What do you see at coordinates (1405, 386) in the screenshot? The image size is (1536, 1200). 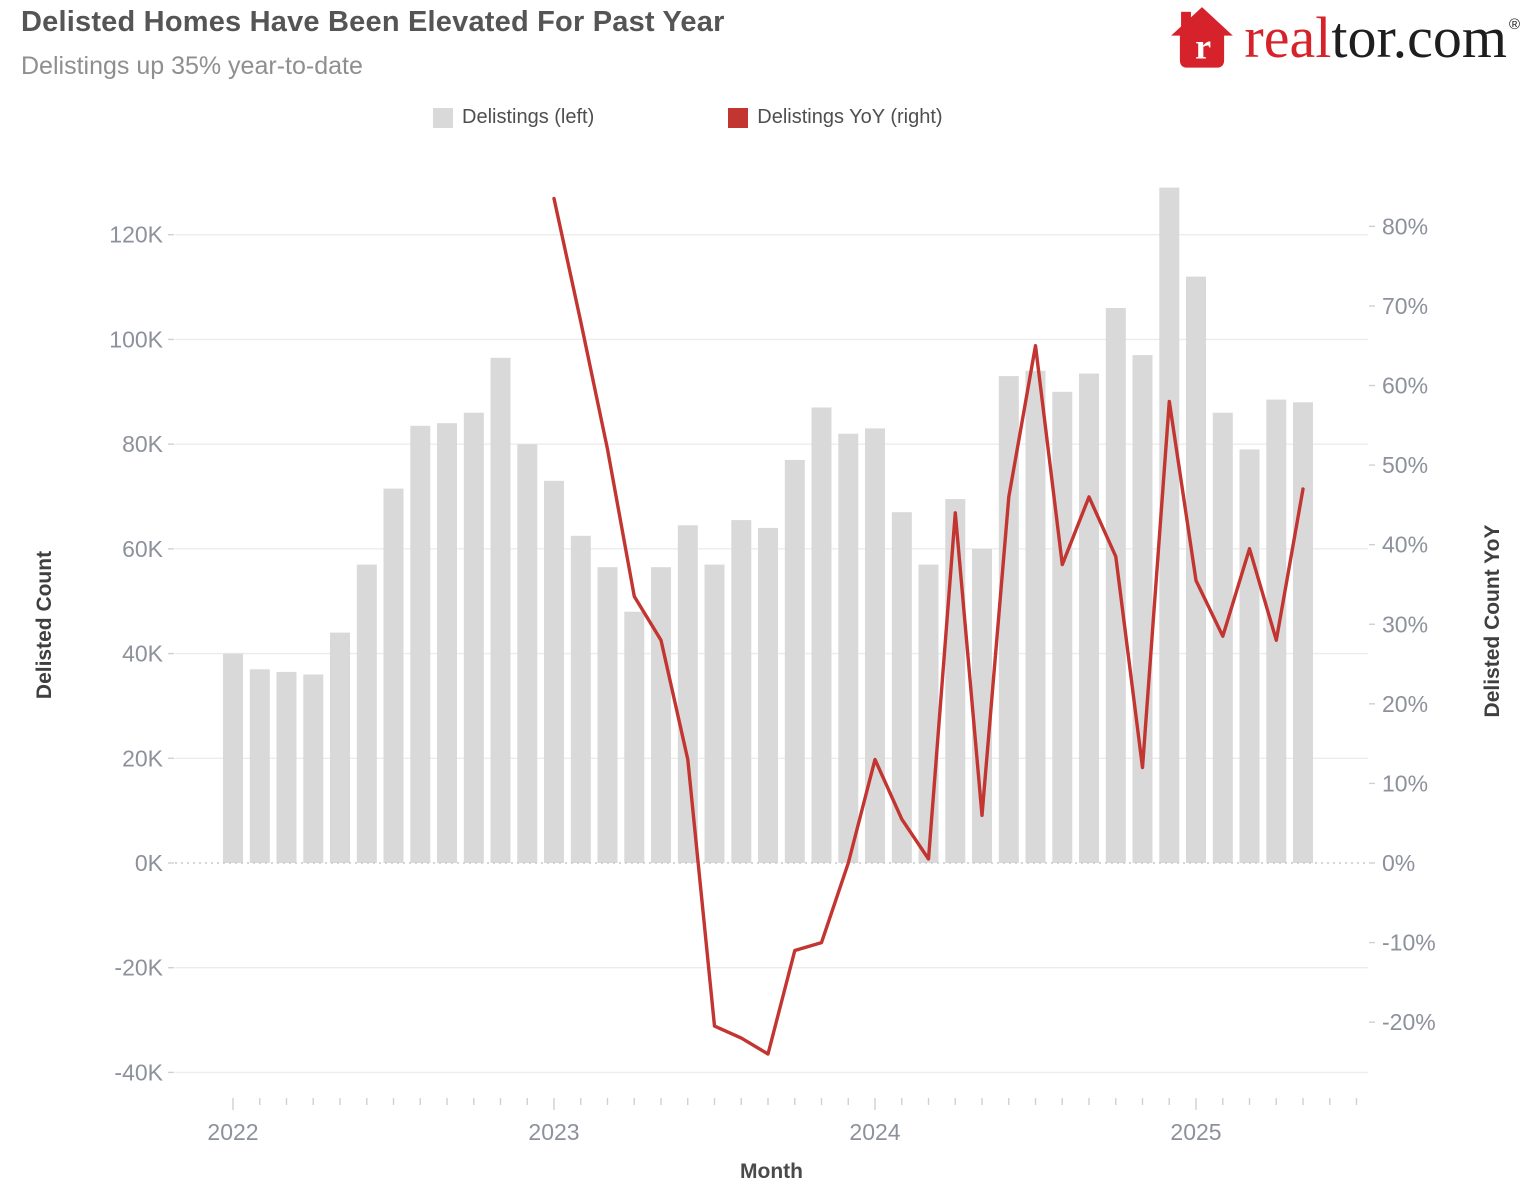 I see `right-axis-tick-label: 60%` at bounding box center [1405, 386].